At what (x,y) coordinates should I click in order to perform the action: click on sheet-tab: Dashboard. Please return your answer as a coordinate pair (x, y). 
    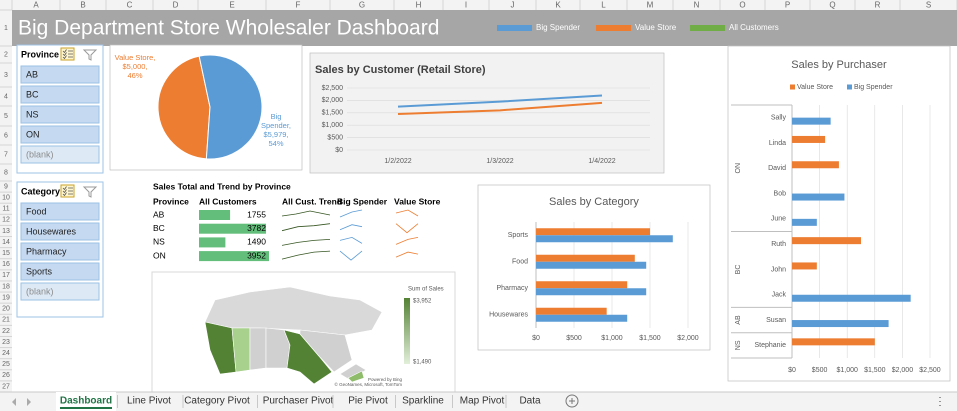
    Looking at the image, I should click on (86, 401).